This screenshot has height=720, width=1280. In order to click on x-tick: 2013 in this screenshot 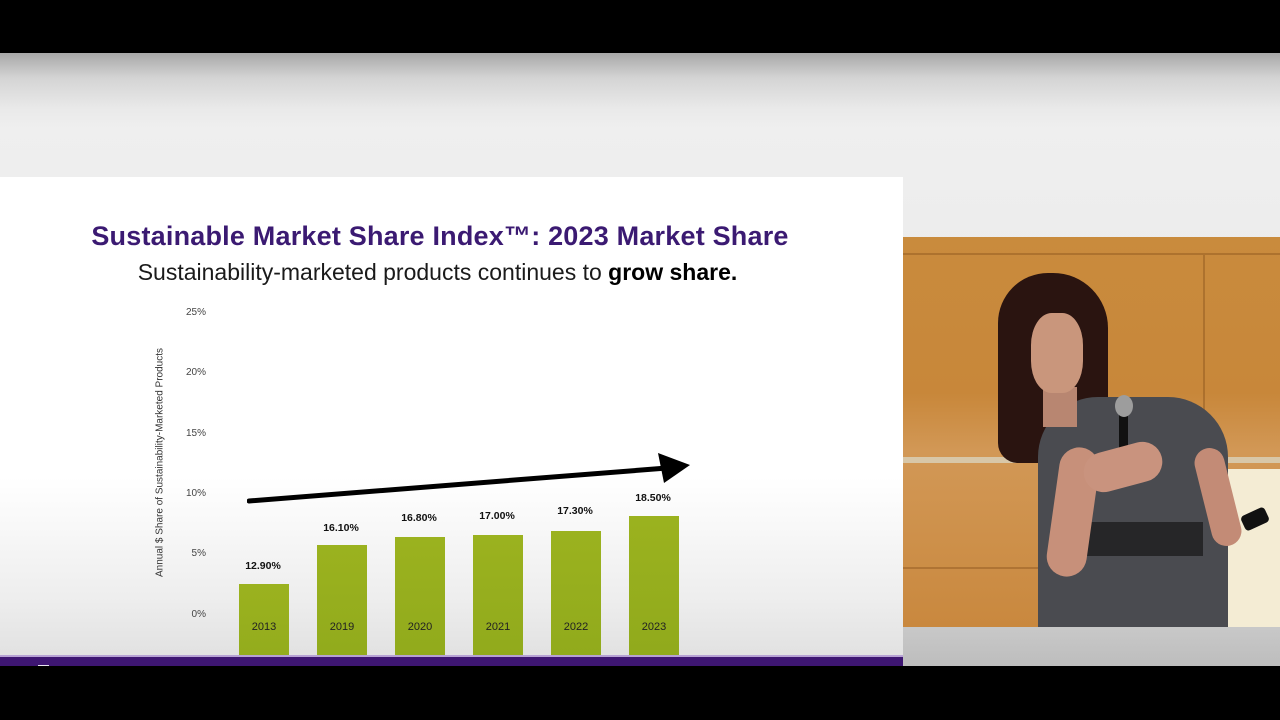, I will do `click(264, 627)`.